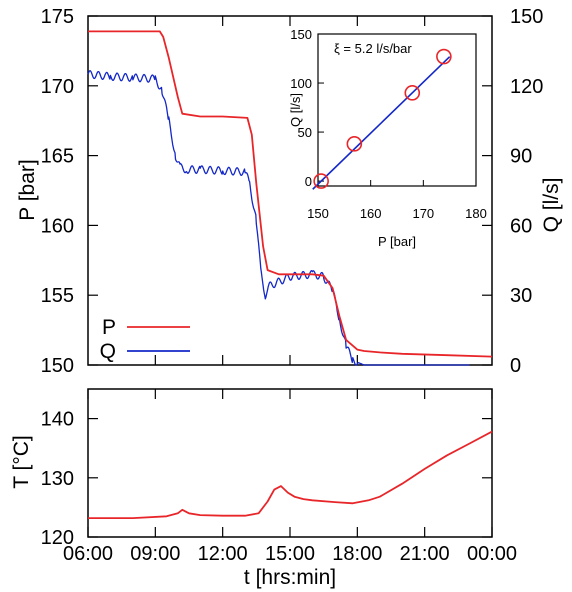  What do you see at coordinates (295, 110) in the screenshot?
I see `inset-y-label: Q [l/s]` at bounding box center [295, 110].